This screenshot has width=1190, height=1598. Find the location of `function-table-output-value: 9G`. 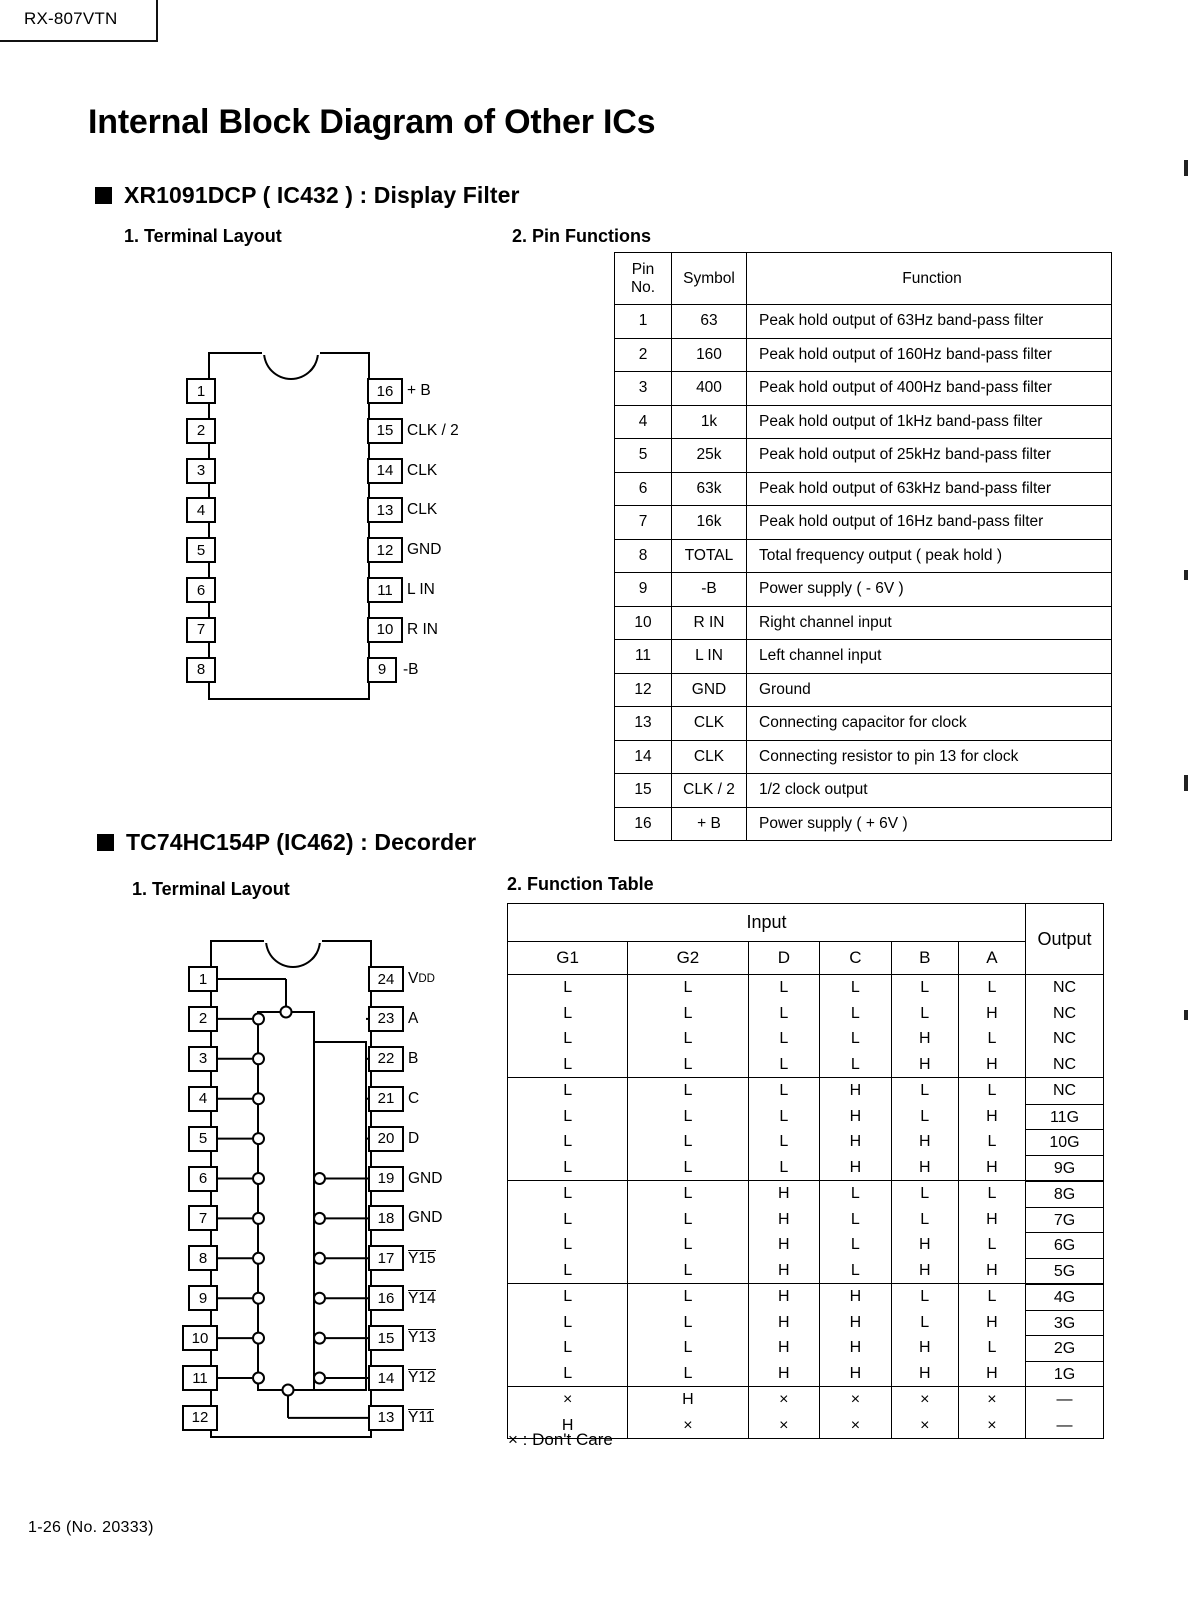

function-table-output-value: 9G is located at coordinates (1064, 1167).